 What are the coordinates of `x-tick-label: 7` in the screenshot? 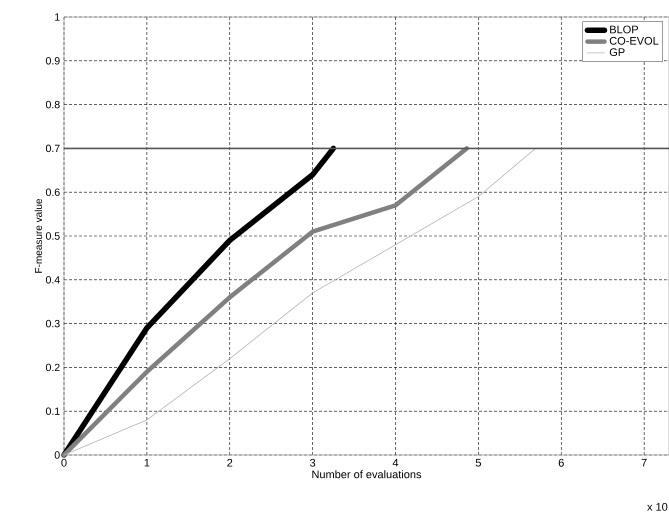 It's located at (644, 462).